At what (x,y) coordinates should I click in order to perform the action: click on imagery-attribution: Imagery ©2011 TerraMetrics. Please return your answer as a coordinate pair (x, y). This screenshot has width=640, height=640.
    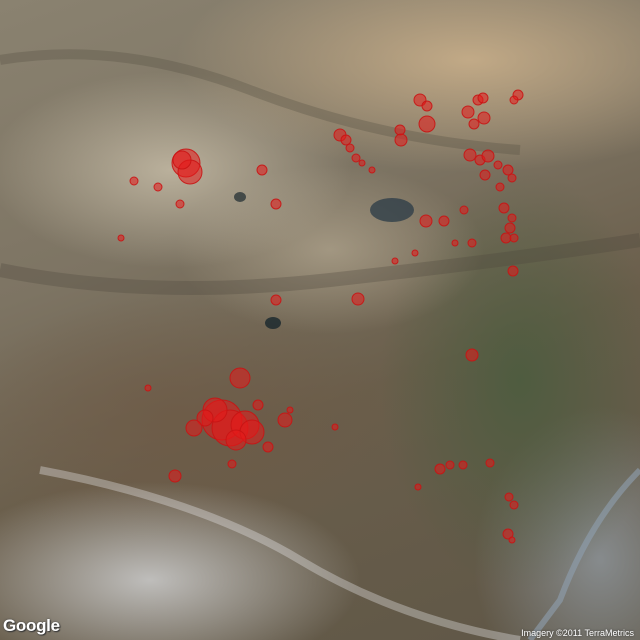
    Looking at the image, I should click on (577, 633).